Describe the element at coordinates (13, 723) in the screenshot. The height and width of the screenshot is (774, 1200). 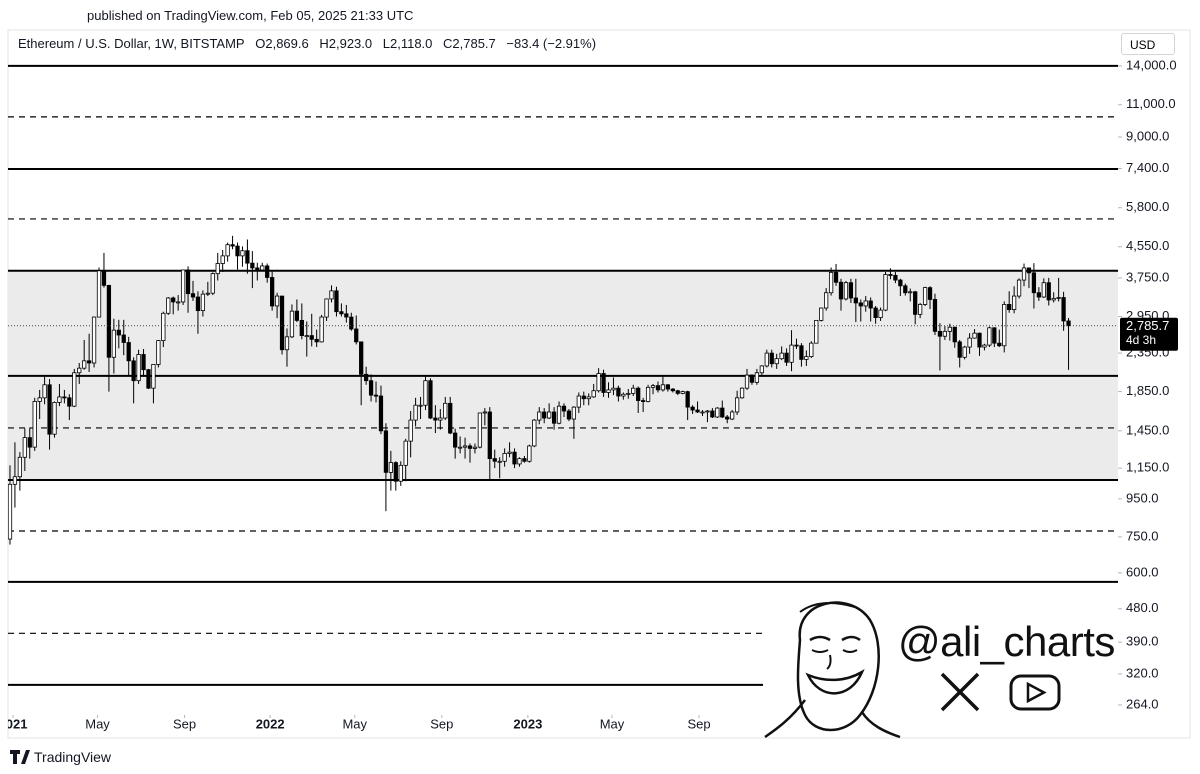
I see `x-tick-label: 2021` at that location.